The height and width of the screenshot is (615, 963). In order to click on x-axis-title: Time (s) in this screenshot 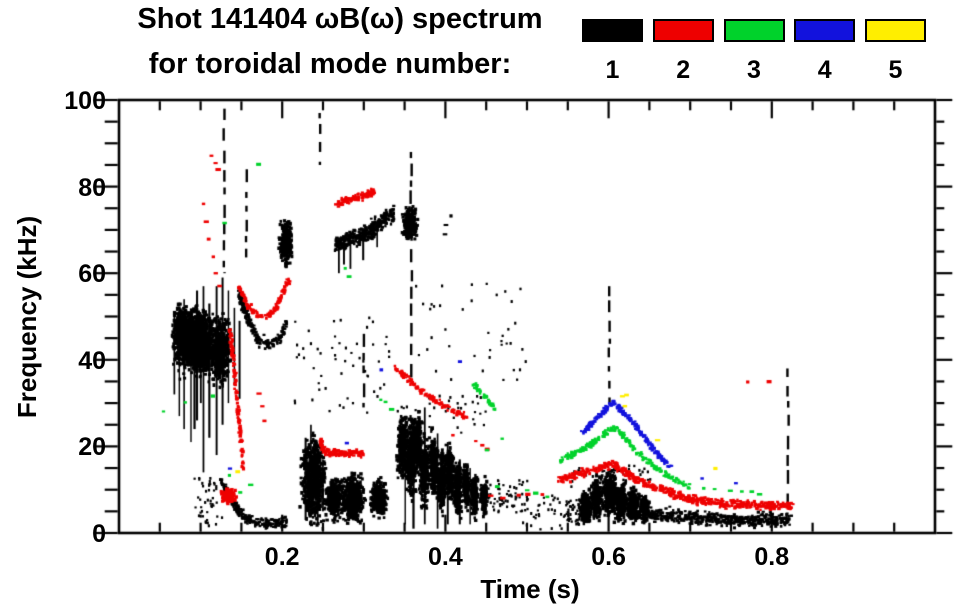, I will do `click(530, 589)`.